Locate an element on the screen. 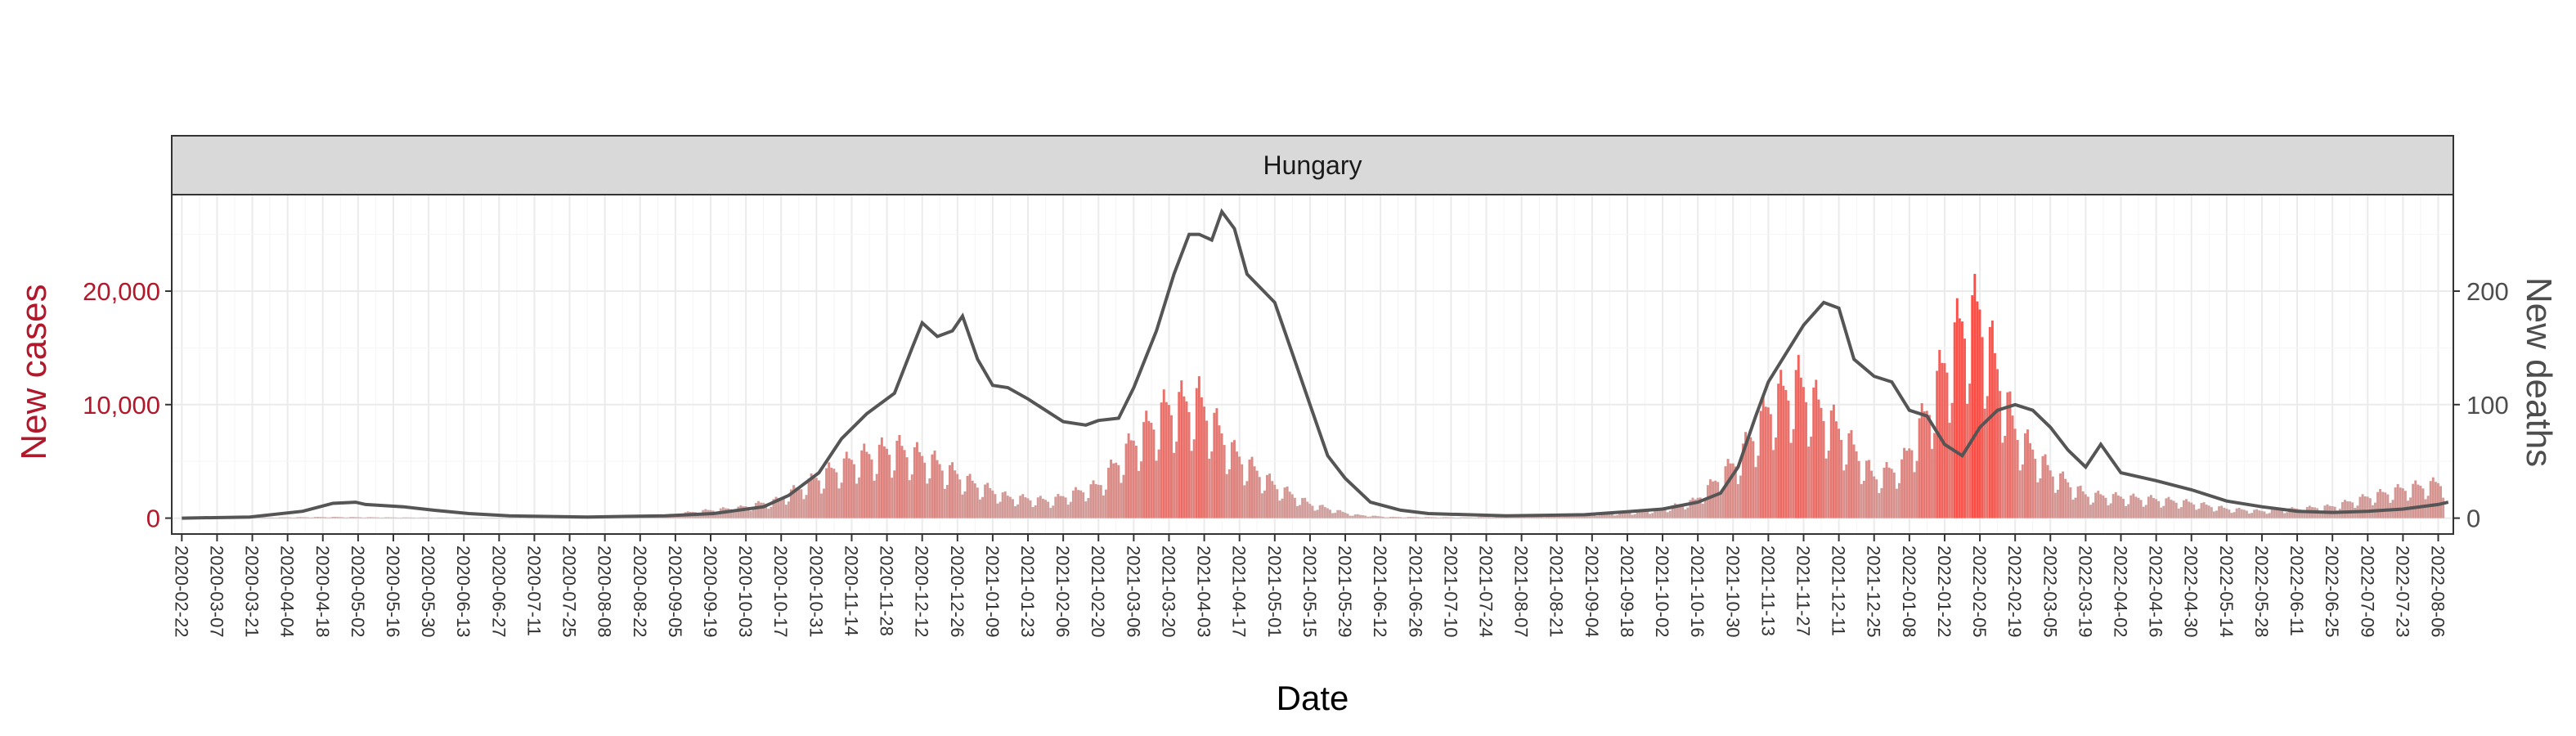  x-tick-label: 2021-04-03 is located at coordinates (1204, 591).